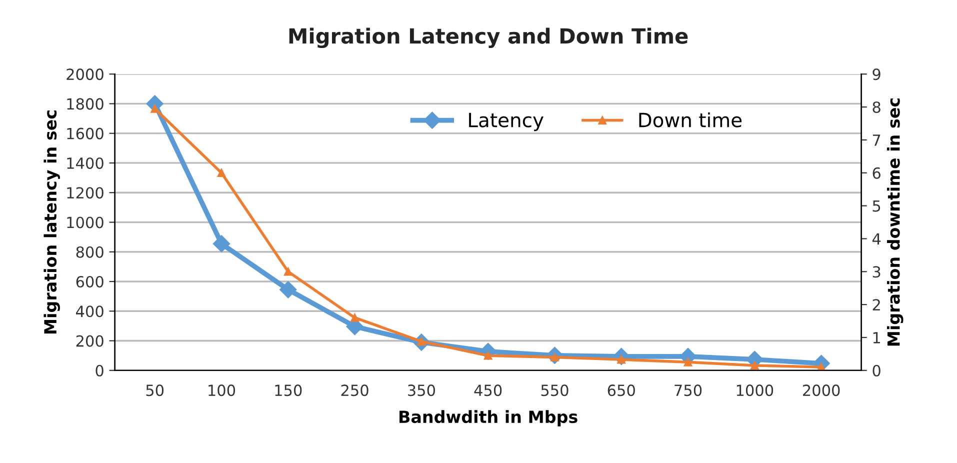 The image size is (957, 463). What do you see at coordinates (85, 222) in the screenshot?
I see `y-tick-label: 1000` at bounding box center [85, 222].